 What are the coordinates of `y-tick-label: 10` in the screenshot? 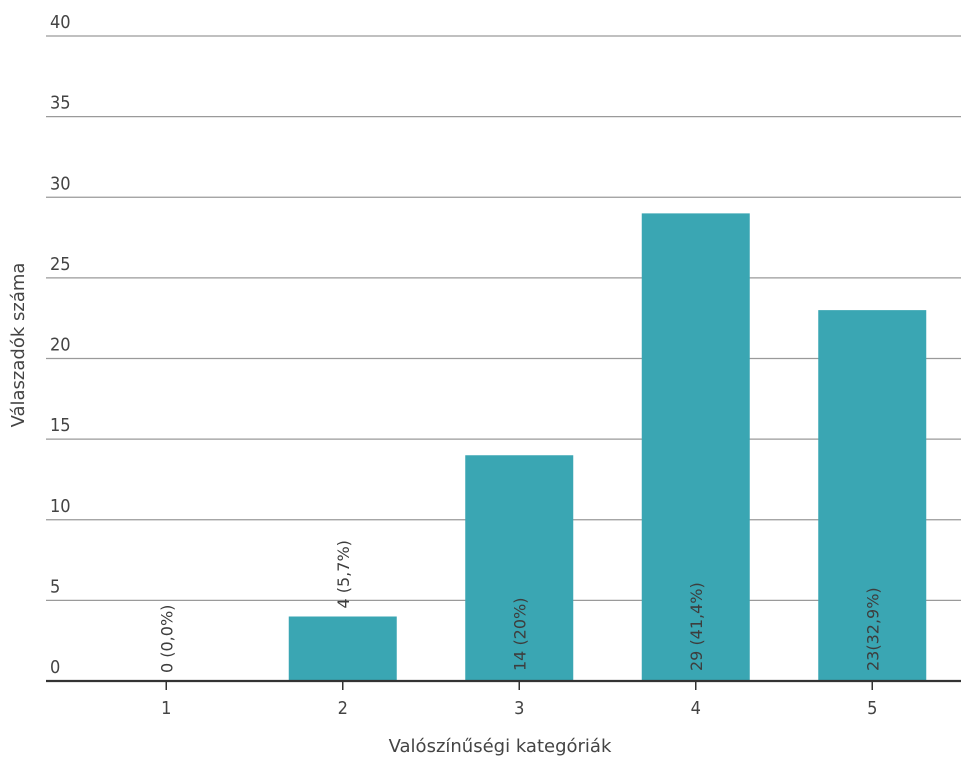 It's located at (60, 506).